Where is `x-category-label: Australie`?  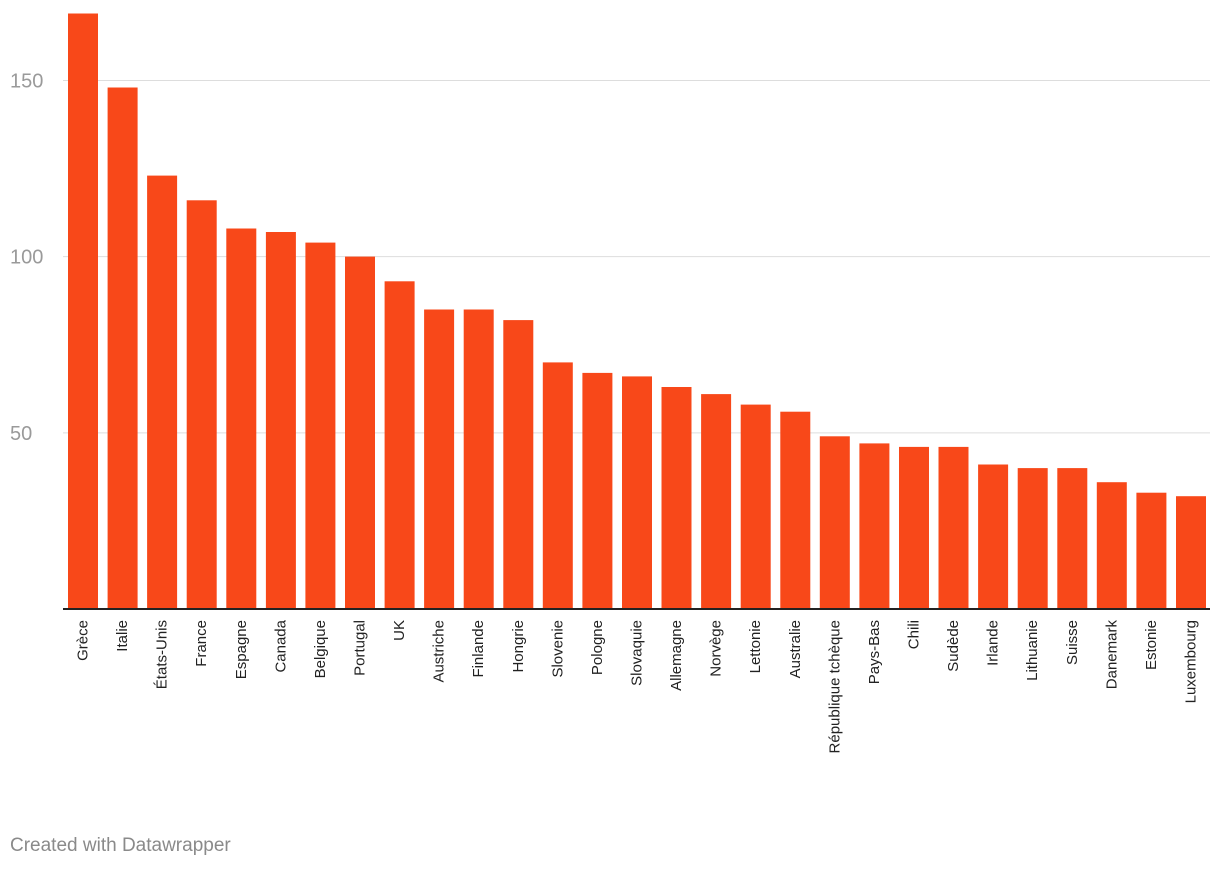
x-category-label: Australie is located at coordinates (795, 649).